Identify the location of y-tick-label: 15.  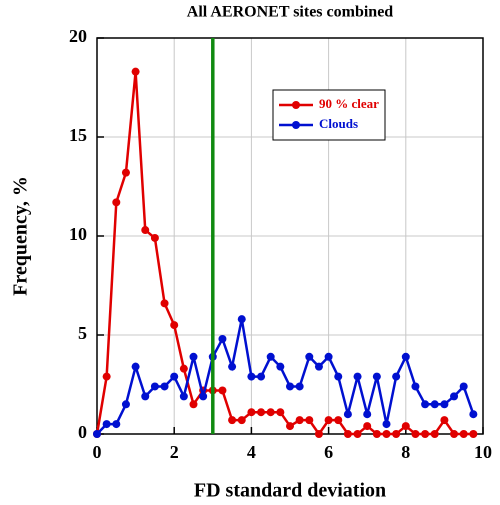
(78, 135).